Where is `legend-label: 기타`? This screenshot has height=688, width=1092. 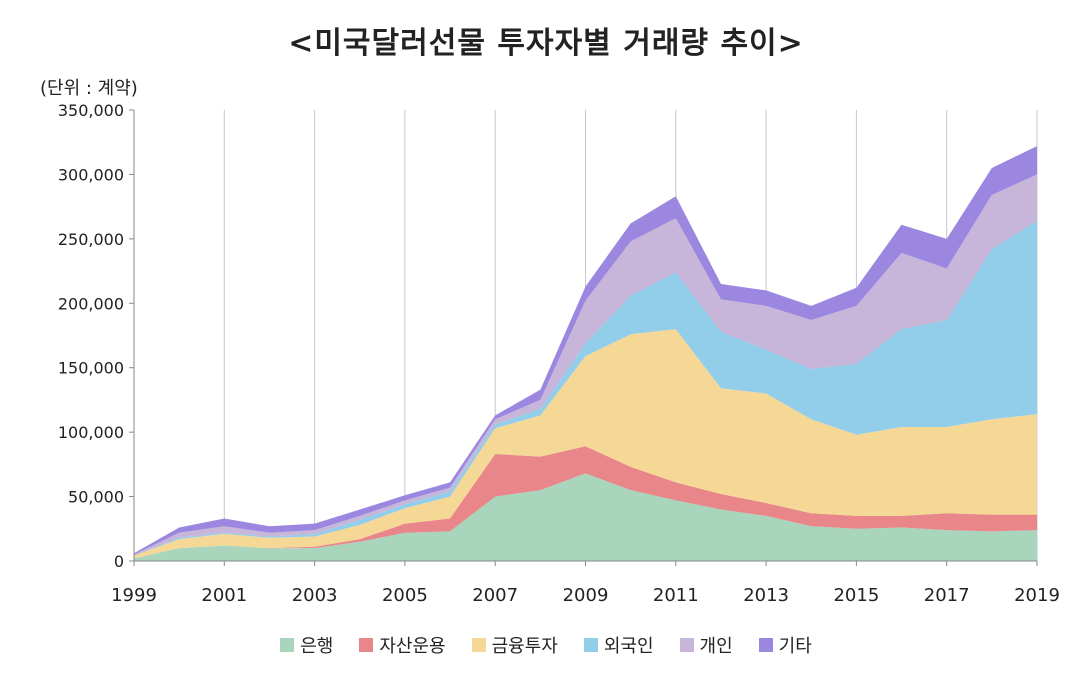
legend-label: 기타 is located at coordinates (795, 646).